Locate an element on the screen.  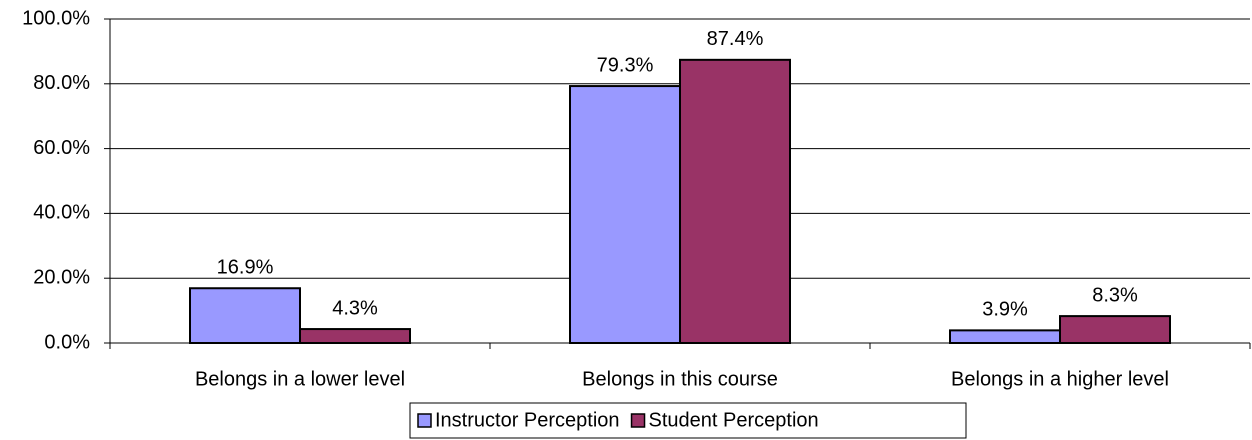
x-tick-label: Belongs in a higher level is located at coordinates (1060, 379).